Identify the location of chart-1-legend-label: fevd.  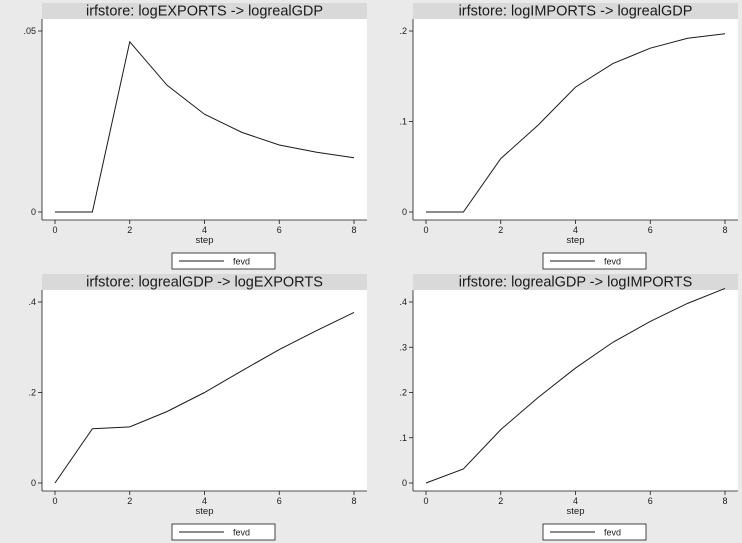
(241, 262).